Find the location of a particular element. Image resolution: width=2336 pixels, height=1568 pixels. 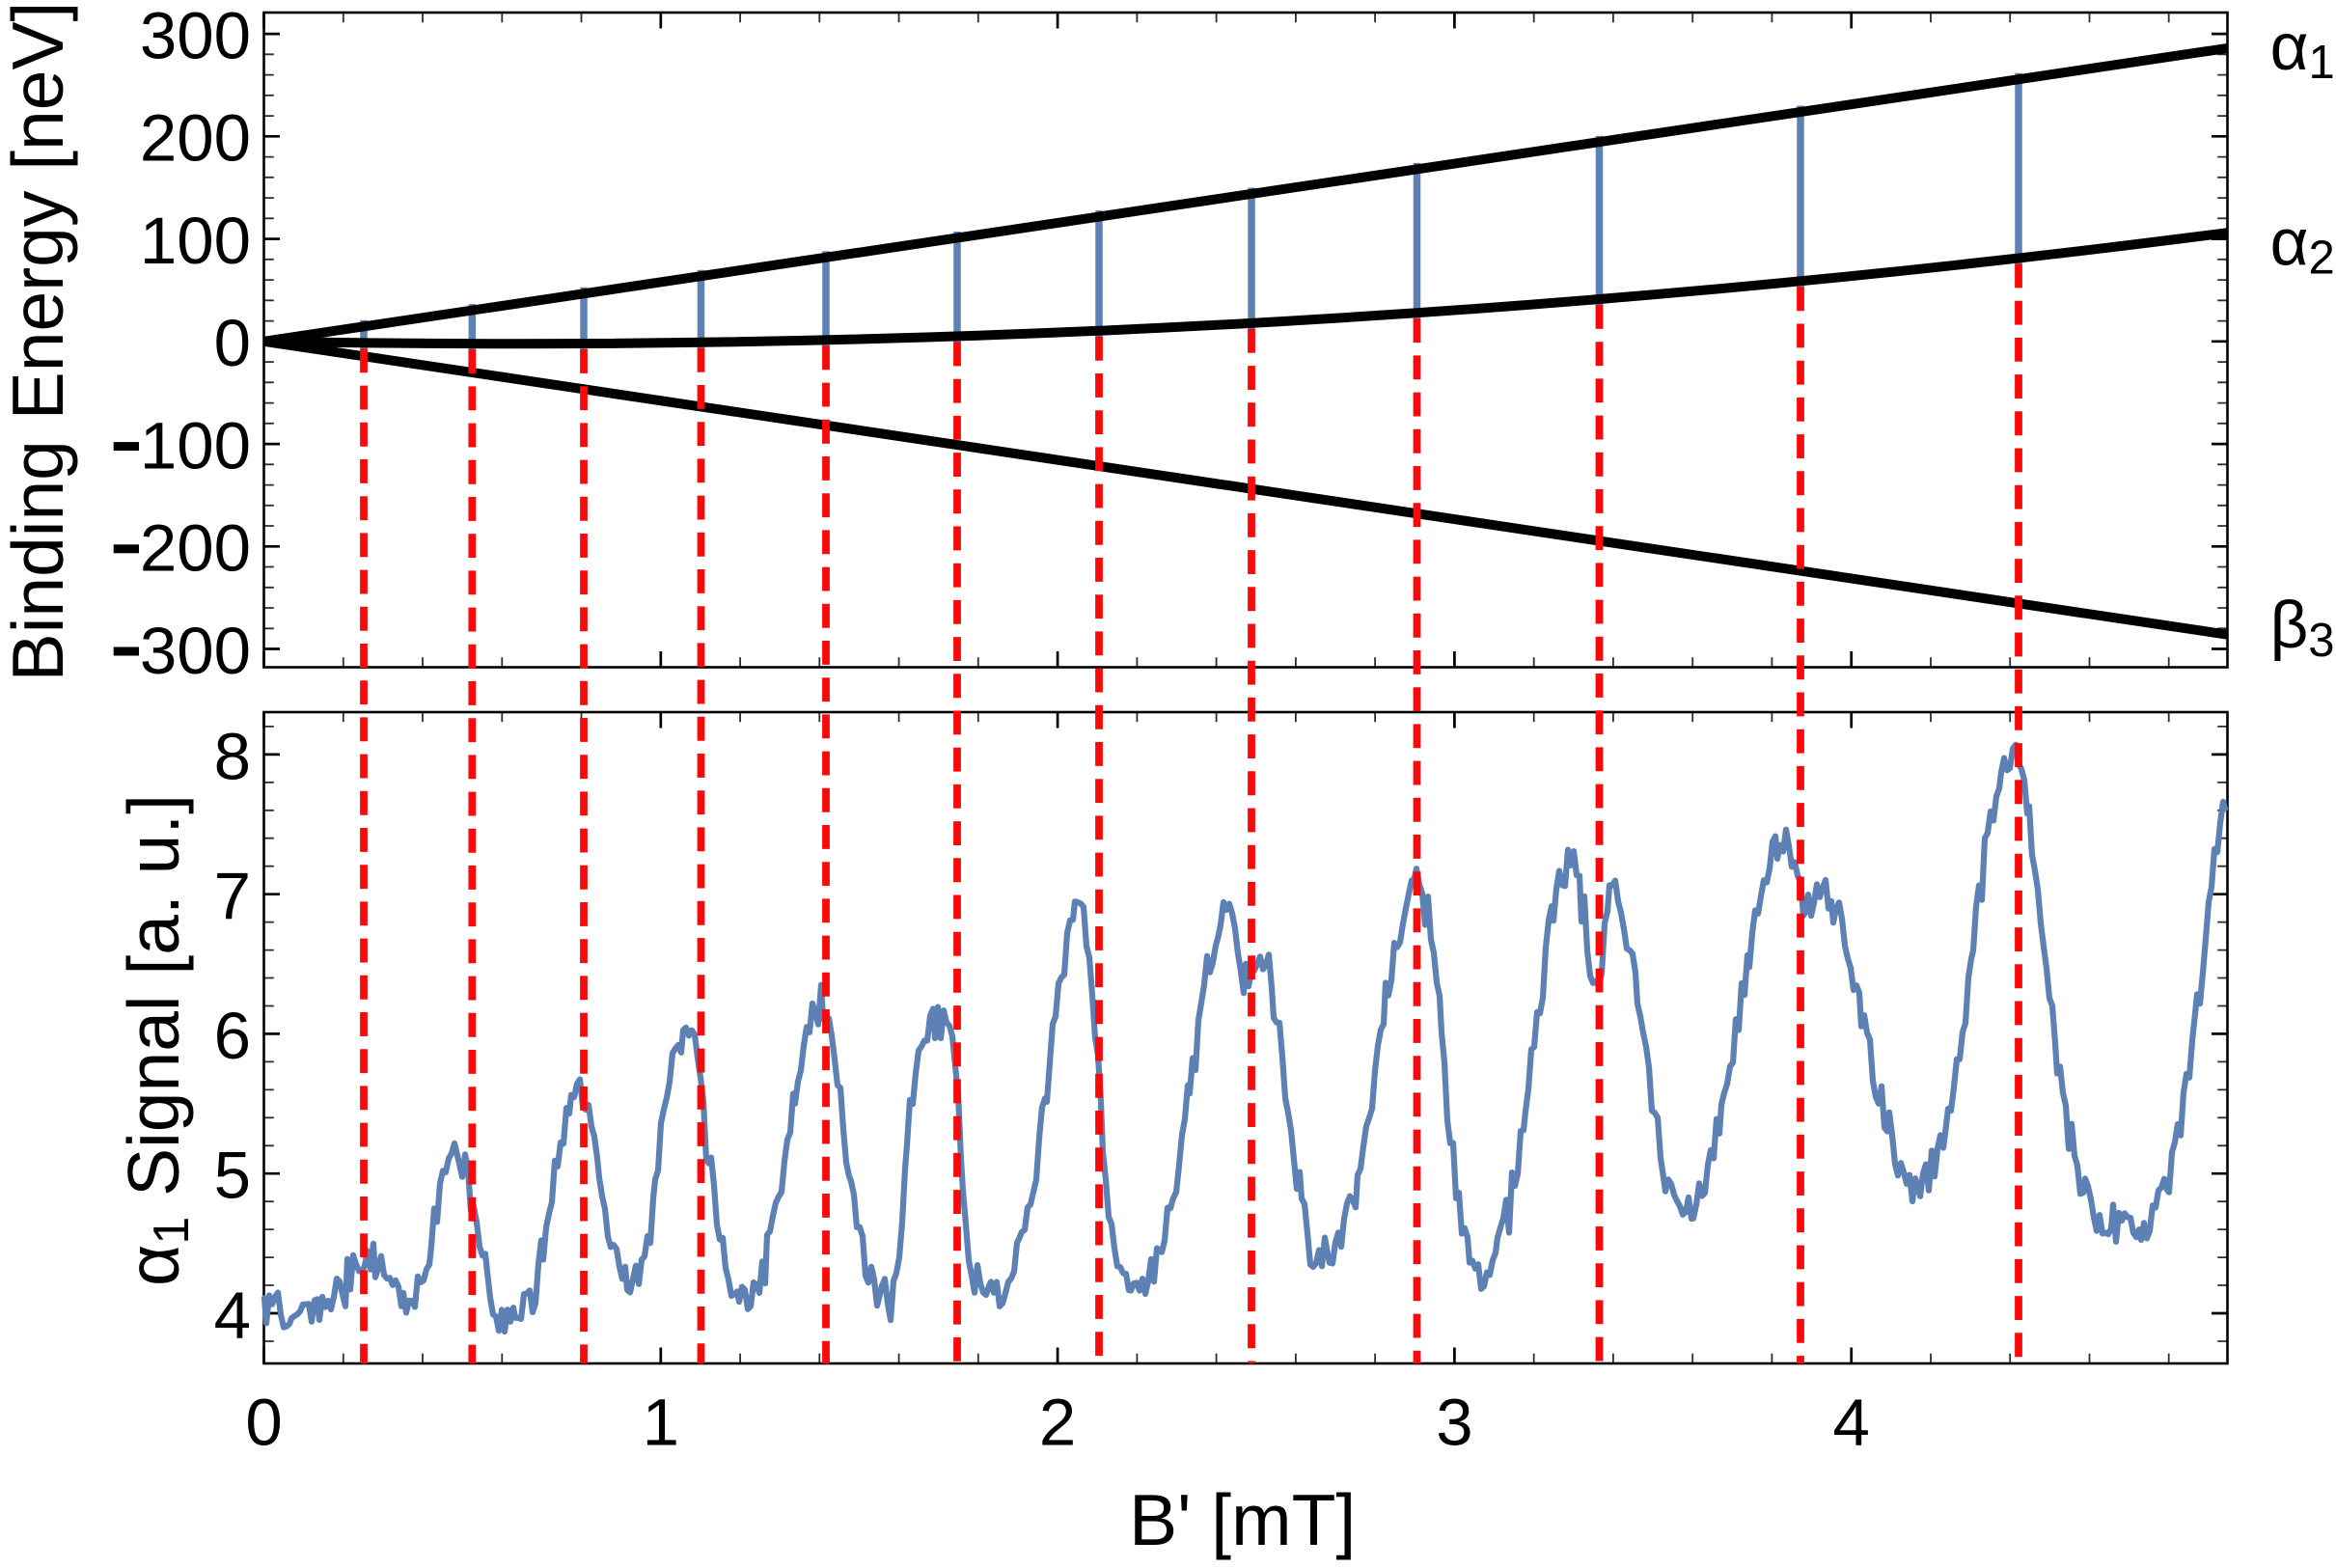

svg-text: α1 Signal [a. u.] is located at coordinates (156, 1040).